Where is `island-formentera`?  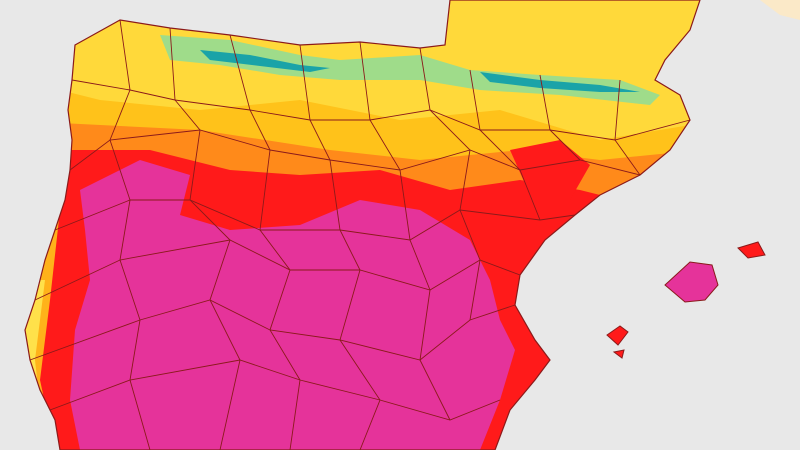
island-formentera is located at coordinates (618, 354).